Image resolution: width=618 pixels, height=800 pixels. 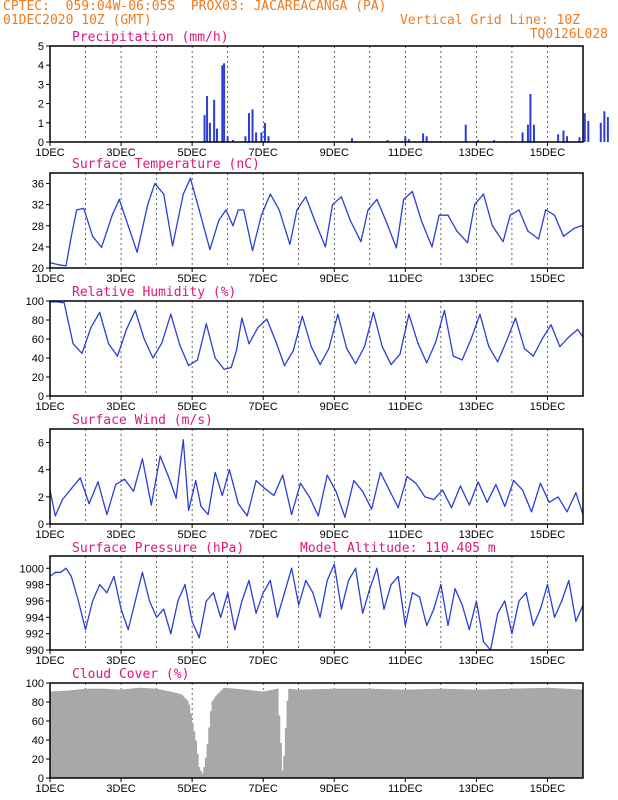 What do you see at coordinates (316, 94) in the screenshot?
I see `panel-frame` at bounding box center [316, 94].